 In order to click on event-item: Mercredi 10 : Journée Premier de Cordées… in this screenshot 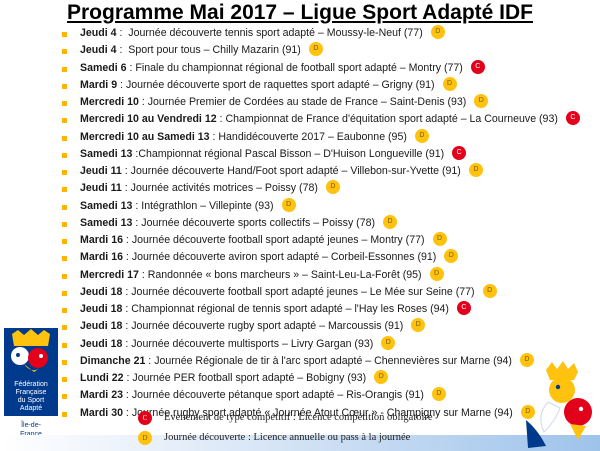, I will do `click(330, 102)`.